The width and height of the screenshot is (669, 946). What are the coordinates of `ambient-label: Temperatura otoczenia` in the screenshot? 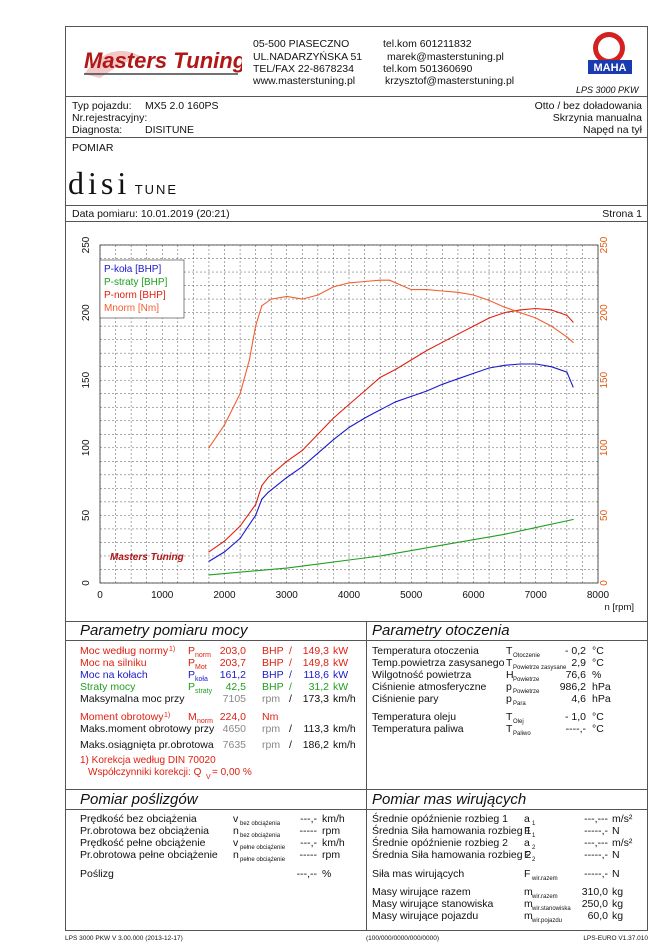 It's located at (425, 651).